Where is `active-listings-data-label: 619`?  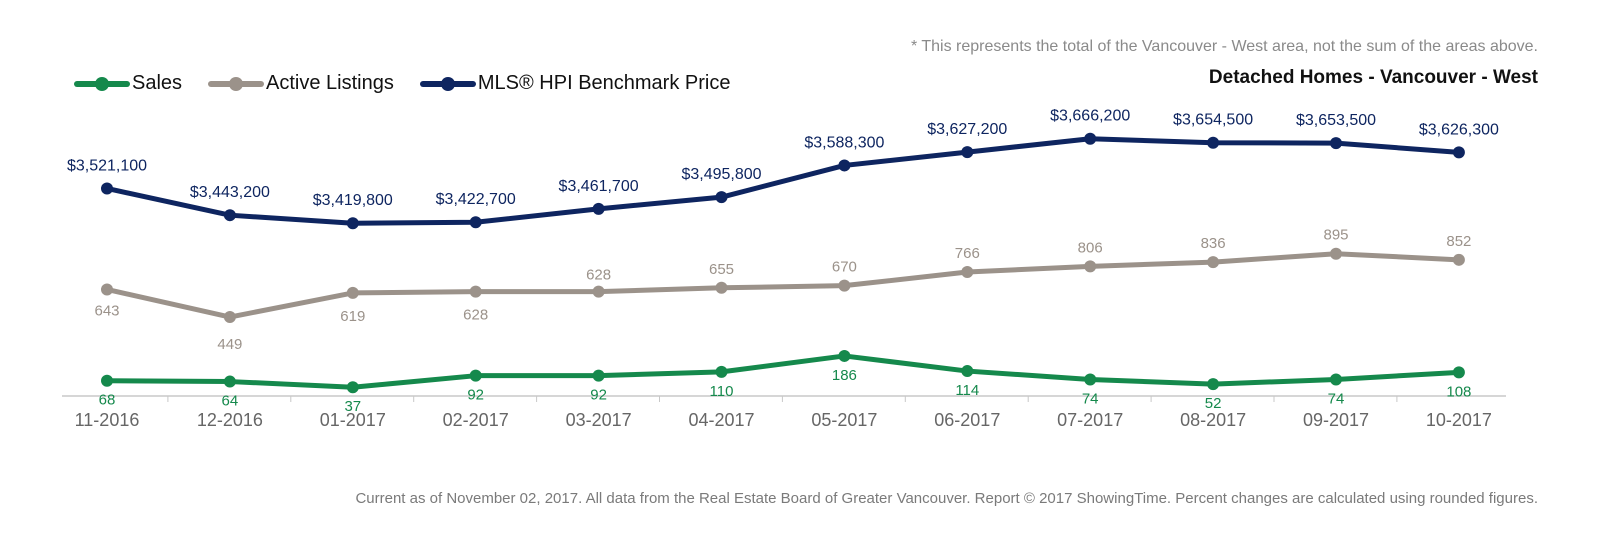
active-listings-data-label: 619 is located at coordinates (352, 316).